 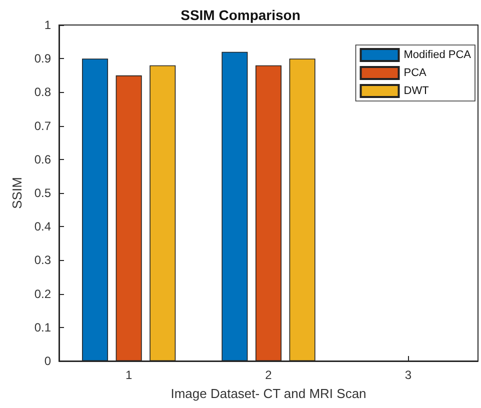 What do you see at coordinates (48, 25) in the screenshot?
I see `y-tick-label: 1` at bounding box center [48, 25].